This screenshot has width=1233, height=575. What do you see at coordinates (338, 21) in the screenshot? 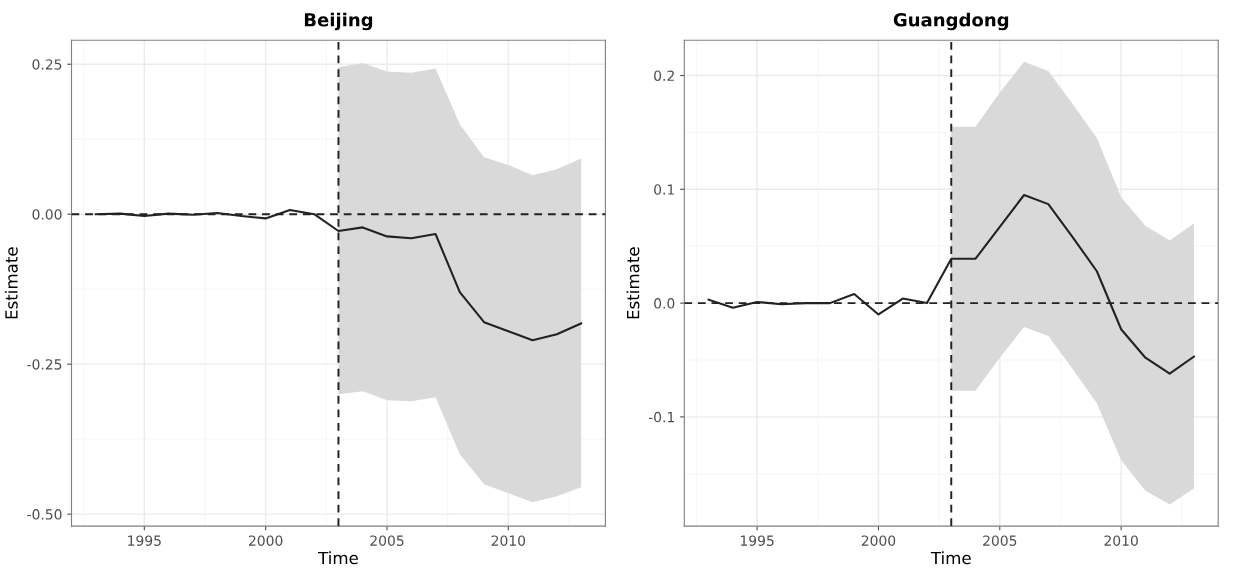
I see `chart-title: Beijing` at bounding box center [338, 21].